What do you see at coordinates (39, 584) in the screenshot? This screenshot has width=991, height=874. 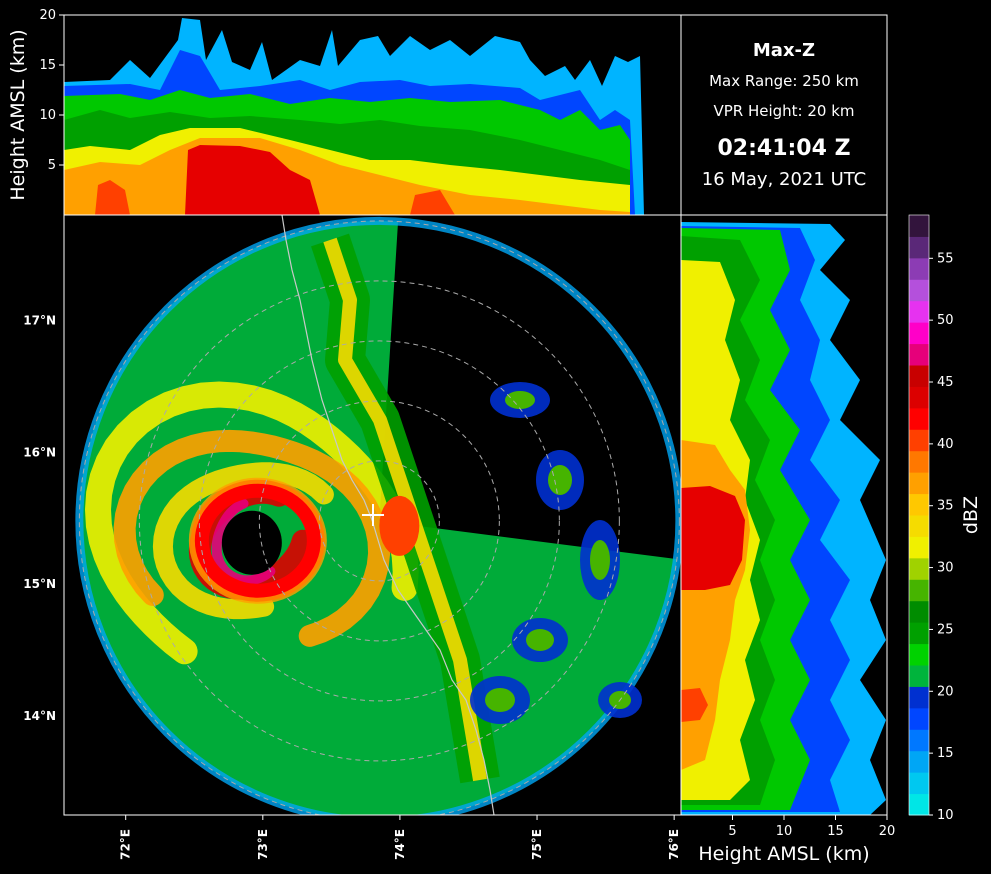 I see `latitude-tick-label: 15°N` at bounding box center [39, 584].